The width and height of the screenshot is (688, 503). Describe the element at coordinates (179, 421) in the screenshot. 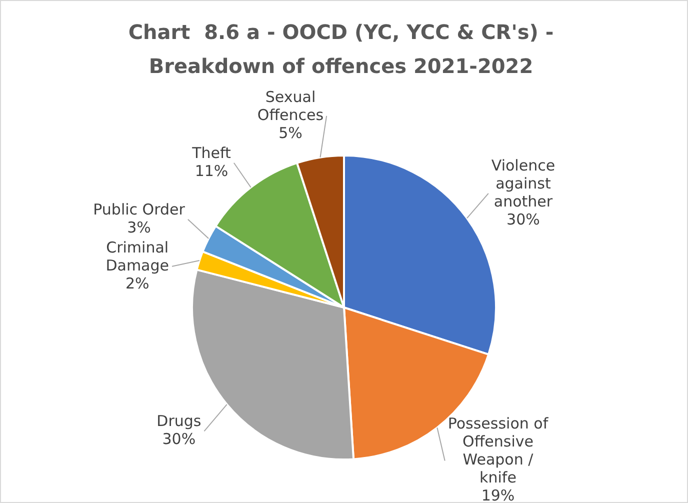

I see `slice-label: Drugs` at that location.